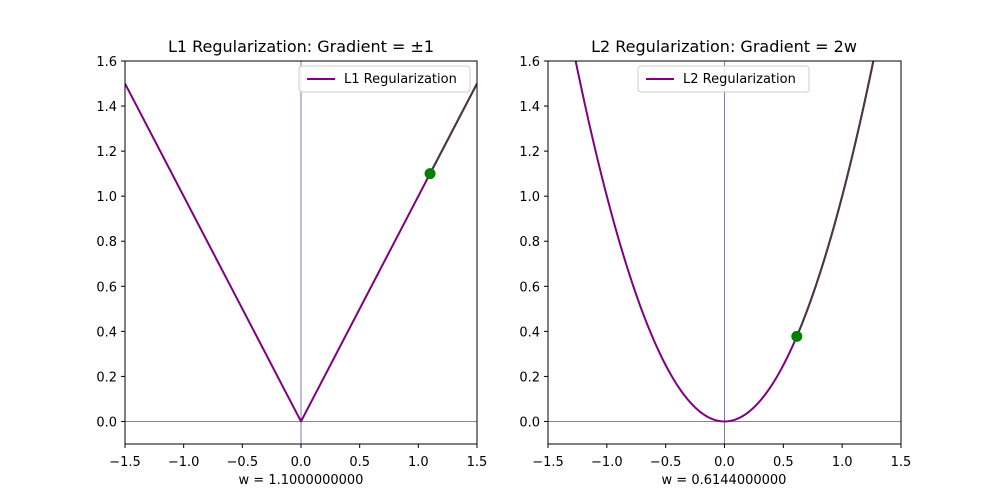 Image resolution: width=1000 pixels, height=500 pixels. What do you see at coordinates (797, 336) in the screenshot?
I see `l2-current-point` at bounding box center [797, 336].